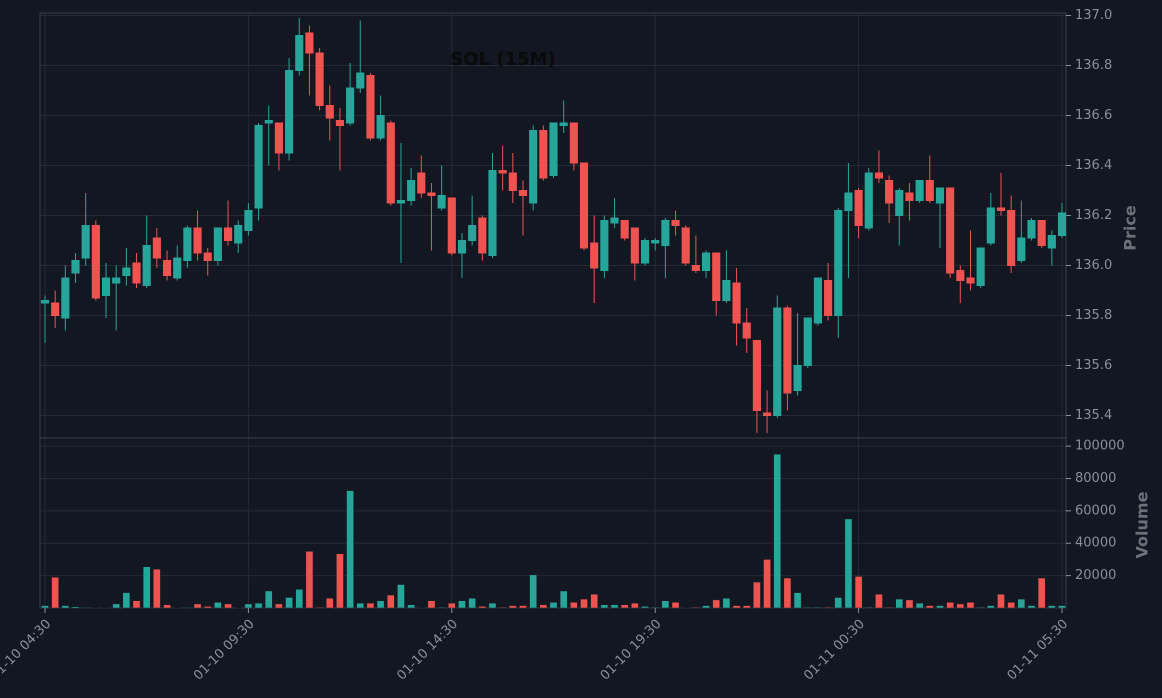 This screenshot has height=698, width=1162. Describe the element at coordinates (1093, 165) in the screenshot. I see `y-tick-label: 136.4` at that location.